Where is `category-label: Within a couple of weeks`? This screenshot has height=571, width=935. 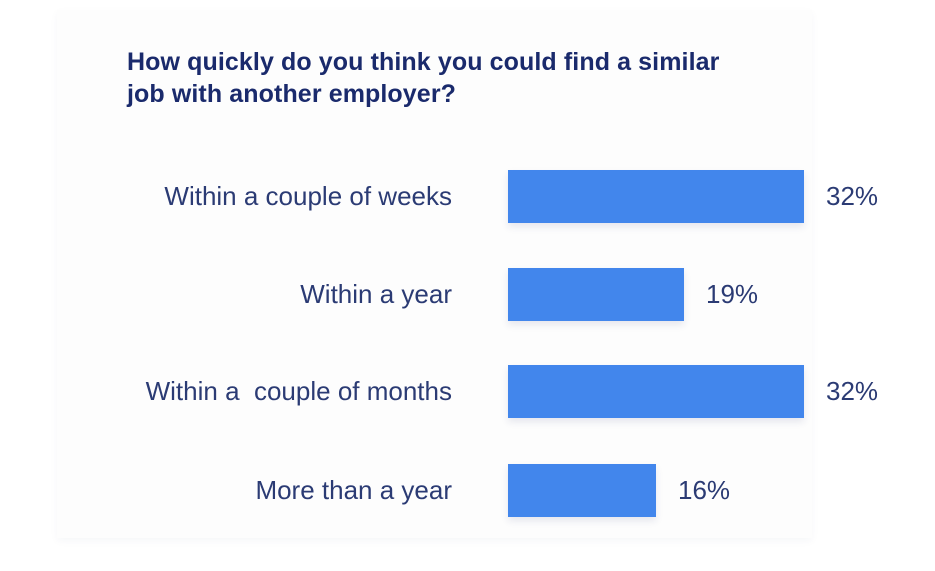
category-label: Within a couple of weeks is located at coordinates (308, 196).